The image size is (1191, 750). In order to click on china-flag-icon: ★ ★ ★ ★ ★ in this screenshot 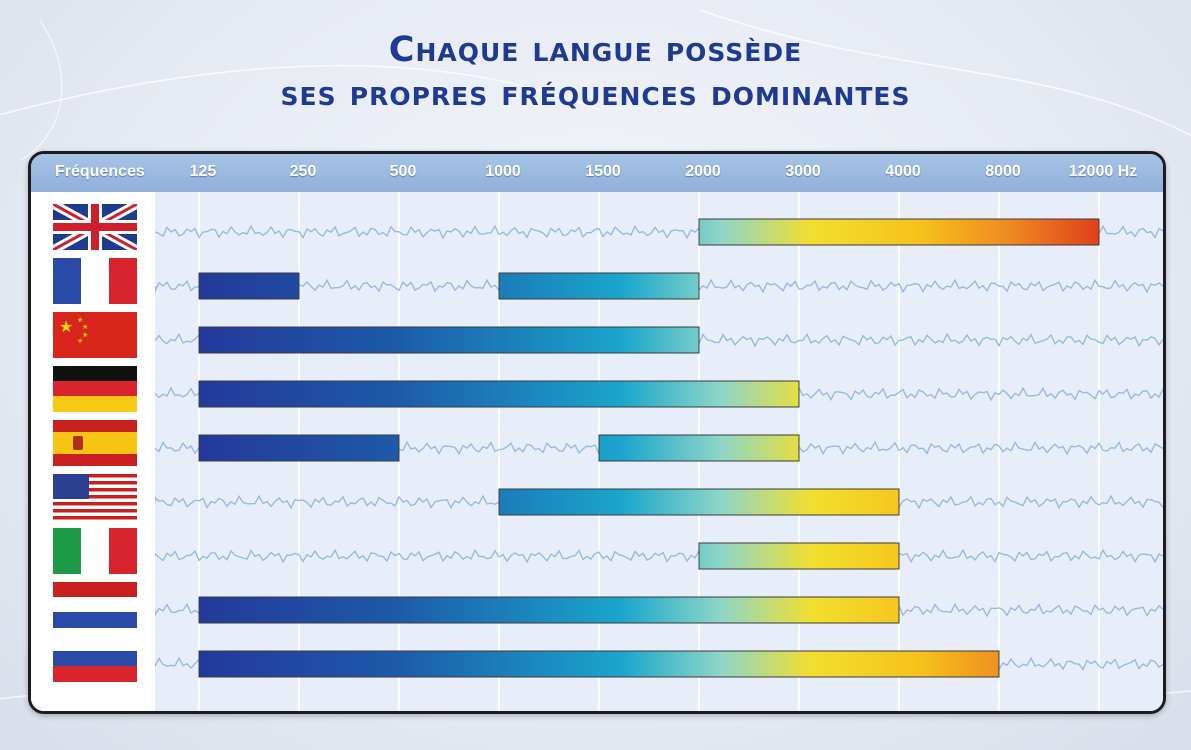, I will do `click(95, 335)`.